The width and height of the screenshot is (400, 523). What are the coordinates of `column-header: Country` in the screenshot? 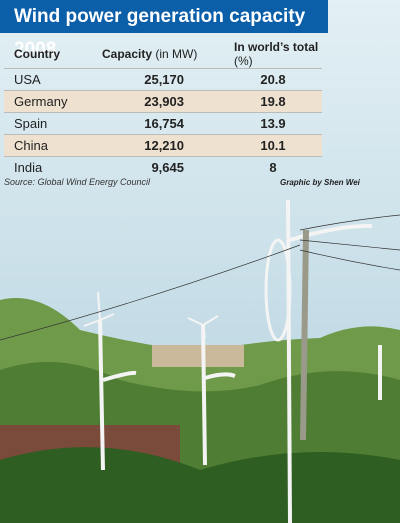 It's located at (48, 54).